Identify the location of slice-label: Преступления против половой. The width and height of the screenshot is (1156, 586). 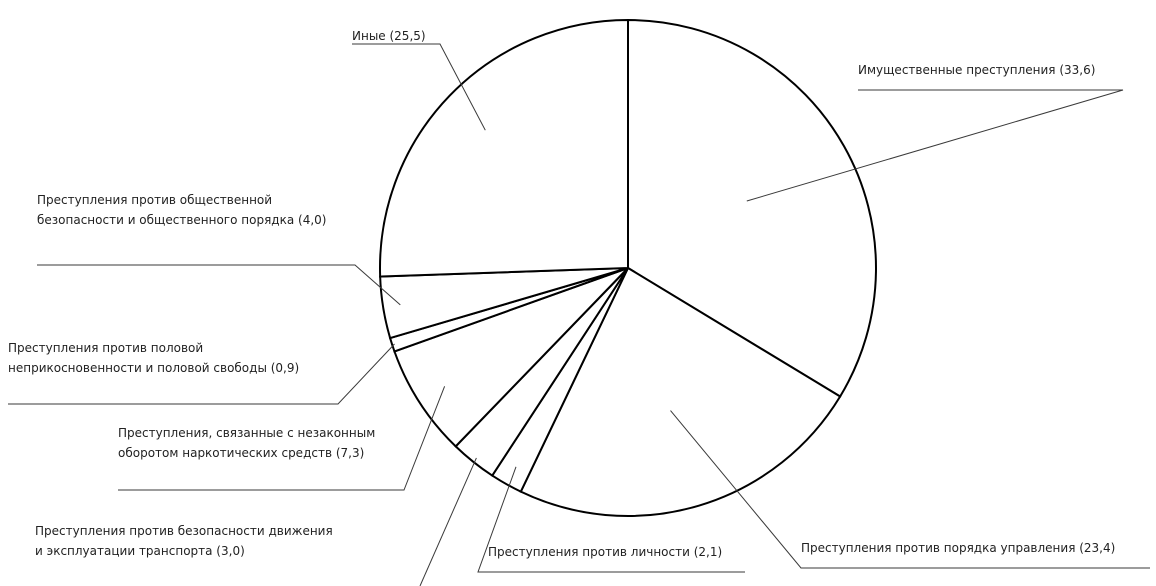
(105, 348).